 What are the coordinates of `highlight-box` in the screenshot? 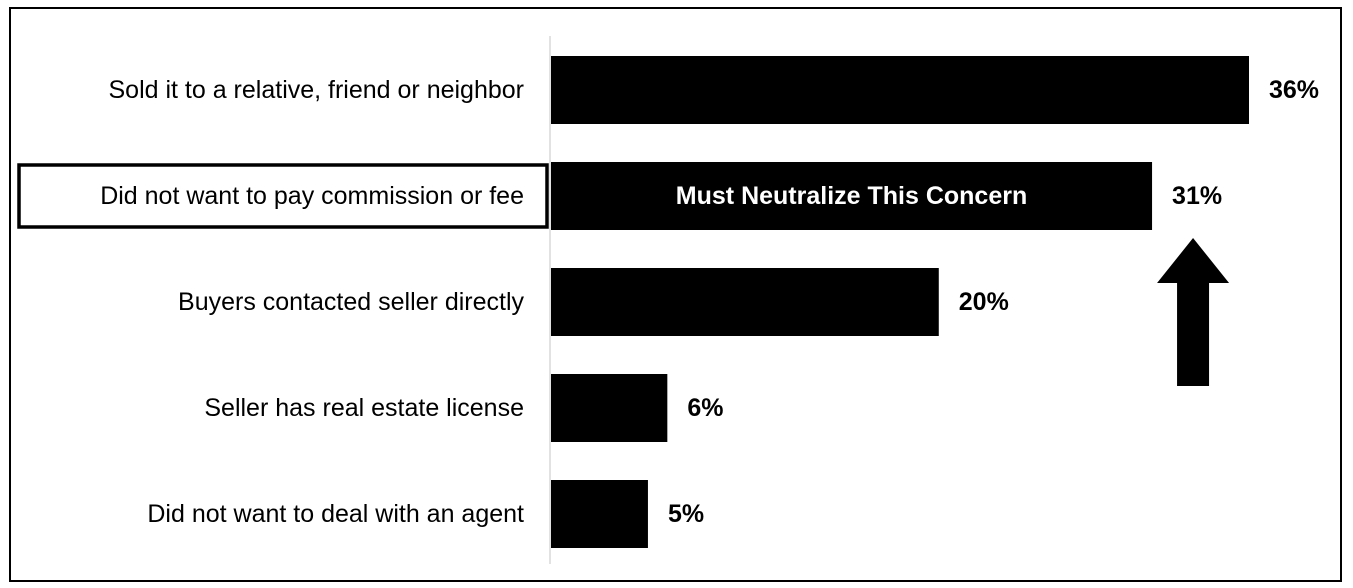 It's located at (283, 196).